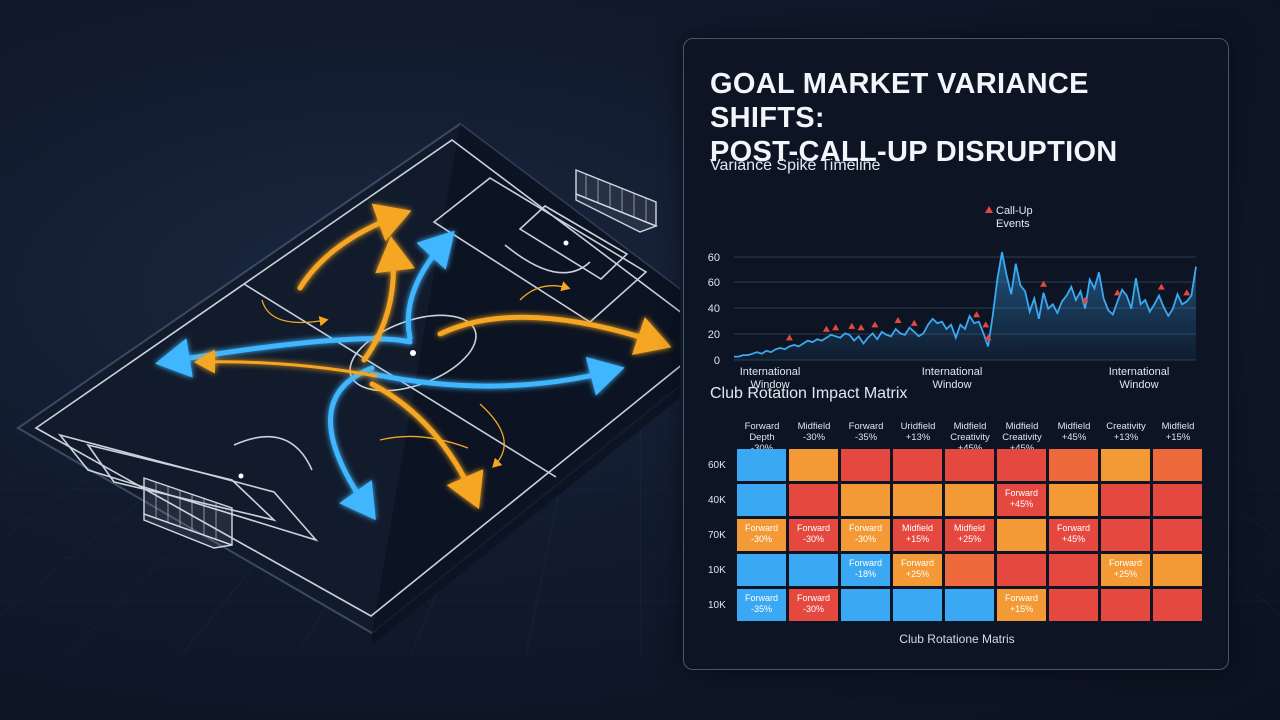 Image resolution: width=1280 pixels, height=720 pixels. What do you see at coordinates (616, 200) in the screenshot?
I see `goal-top` at bounding box center [616, 200].